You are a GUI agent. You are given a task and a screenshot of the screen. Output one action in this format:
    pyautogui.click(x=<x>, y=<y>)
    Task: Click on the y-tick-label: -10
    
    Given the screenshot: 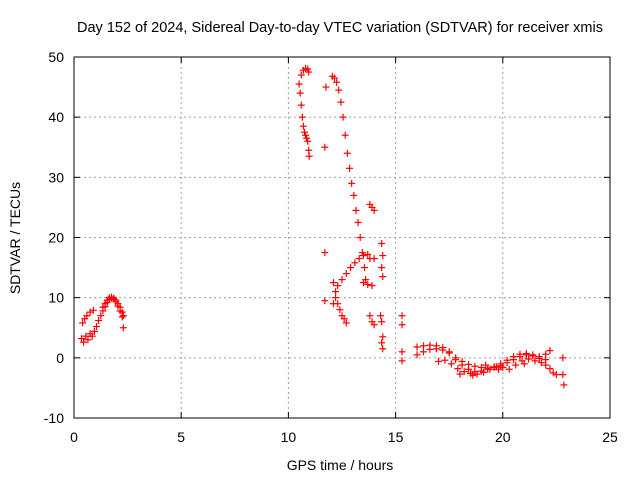 What is the action you would take?
    pyautogui.click(x=54, y=418)
    